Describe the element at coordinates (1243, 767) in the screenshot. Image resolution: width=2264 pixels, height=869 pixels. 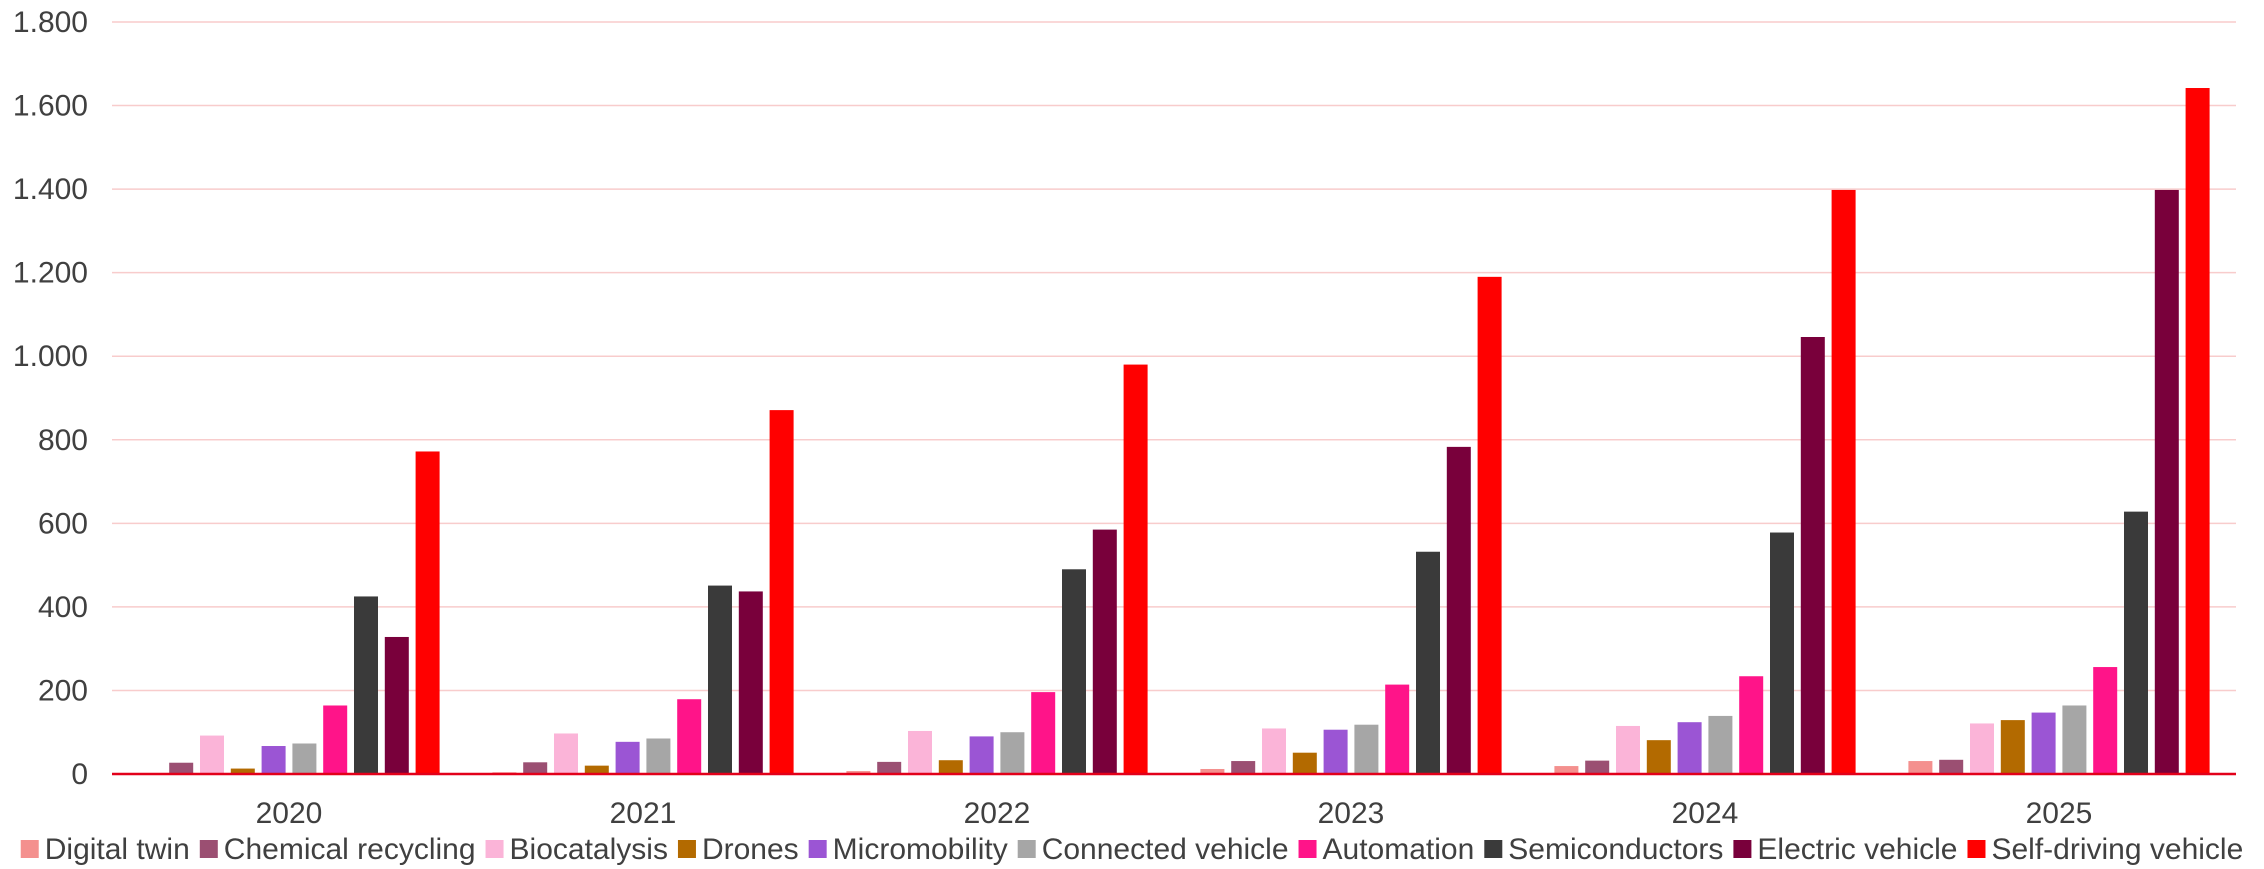
I see `bar-chemical-recycling-2023` at that location.